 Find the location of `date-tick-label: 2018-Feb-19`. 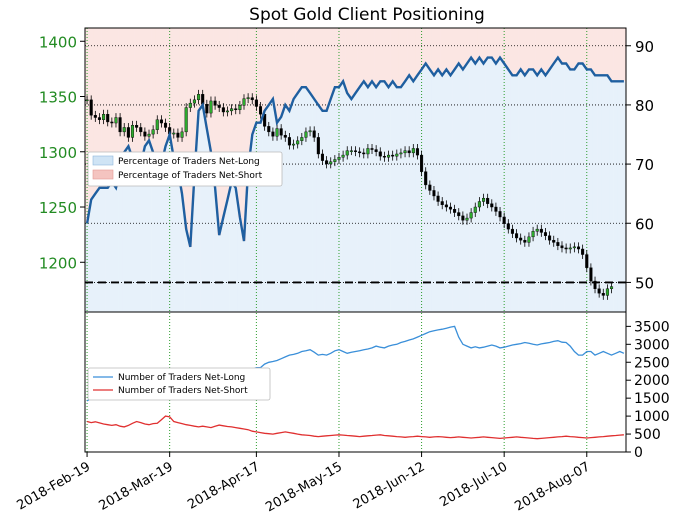

date-tick-label: 2018-Feb-19 is located at coordinates (54, 486).